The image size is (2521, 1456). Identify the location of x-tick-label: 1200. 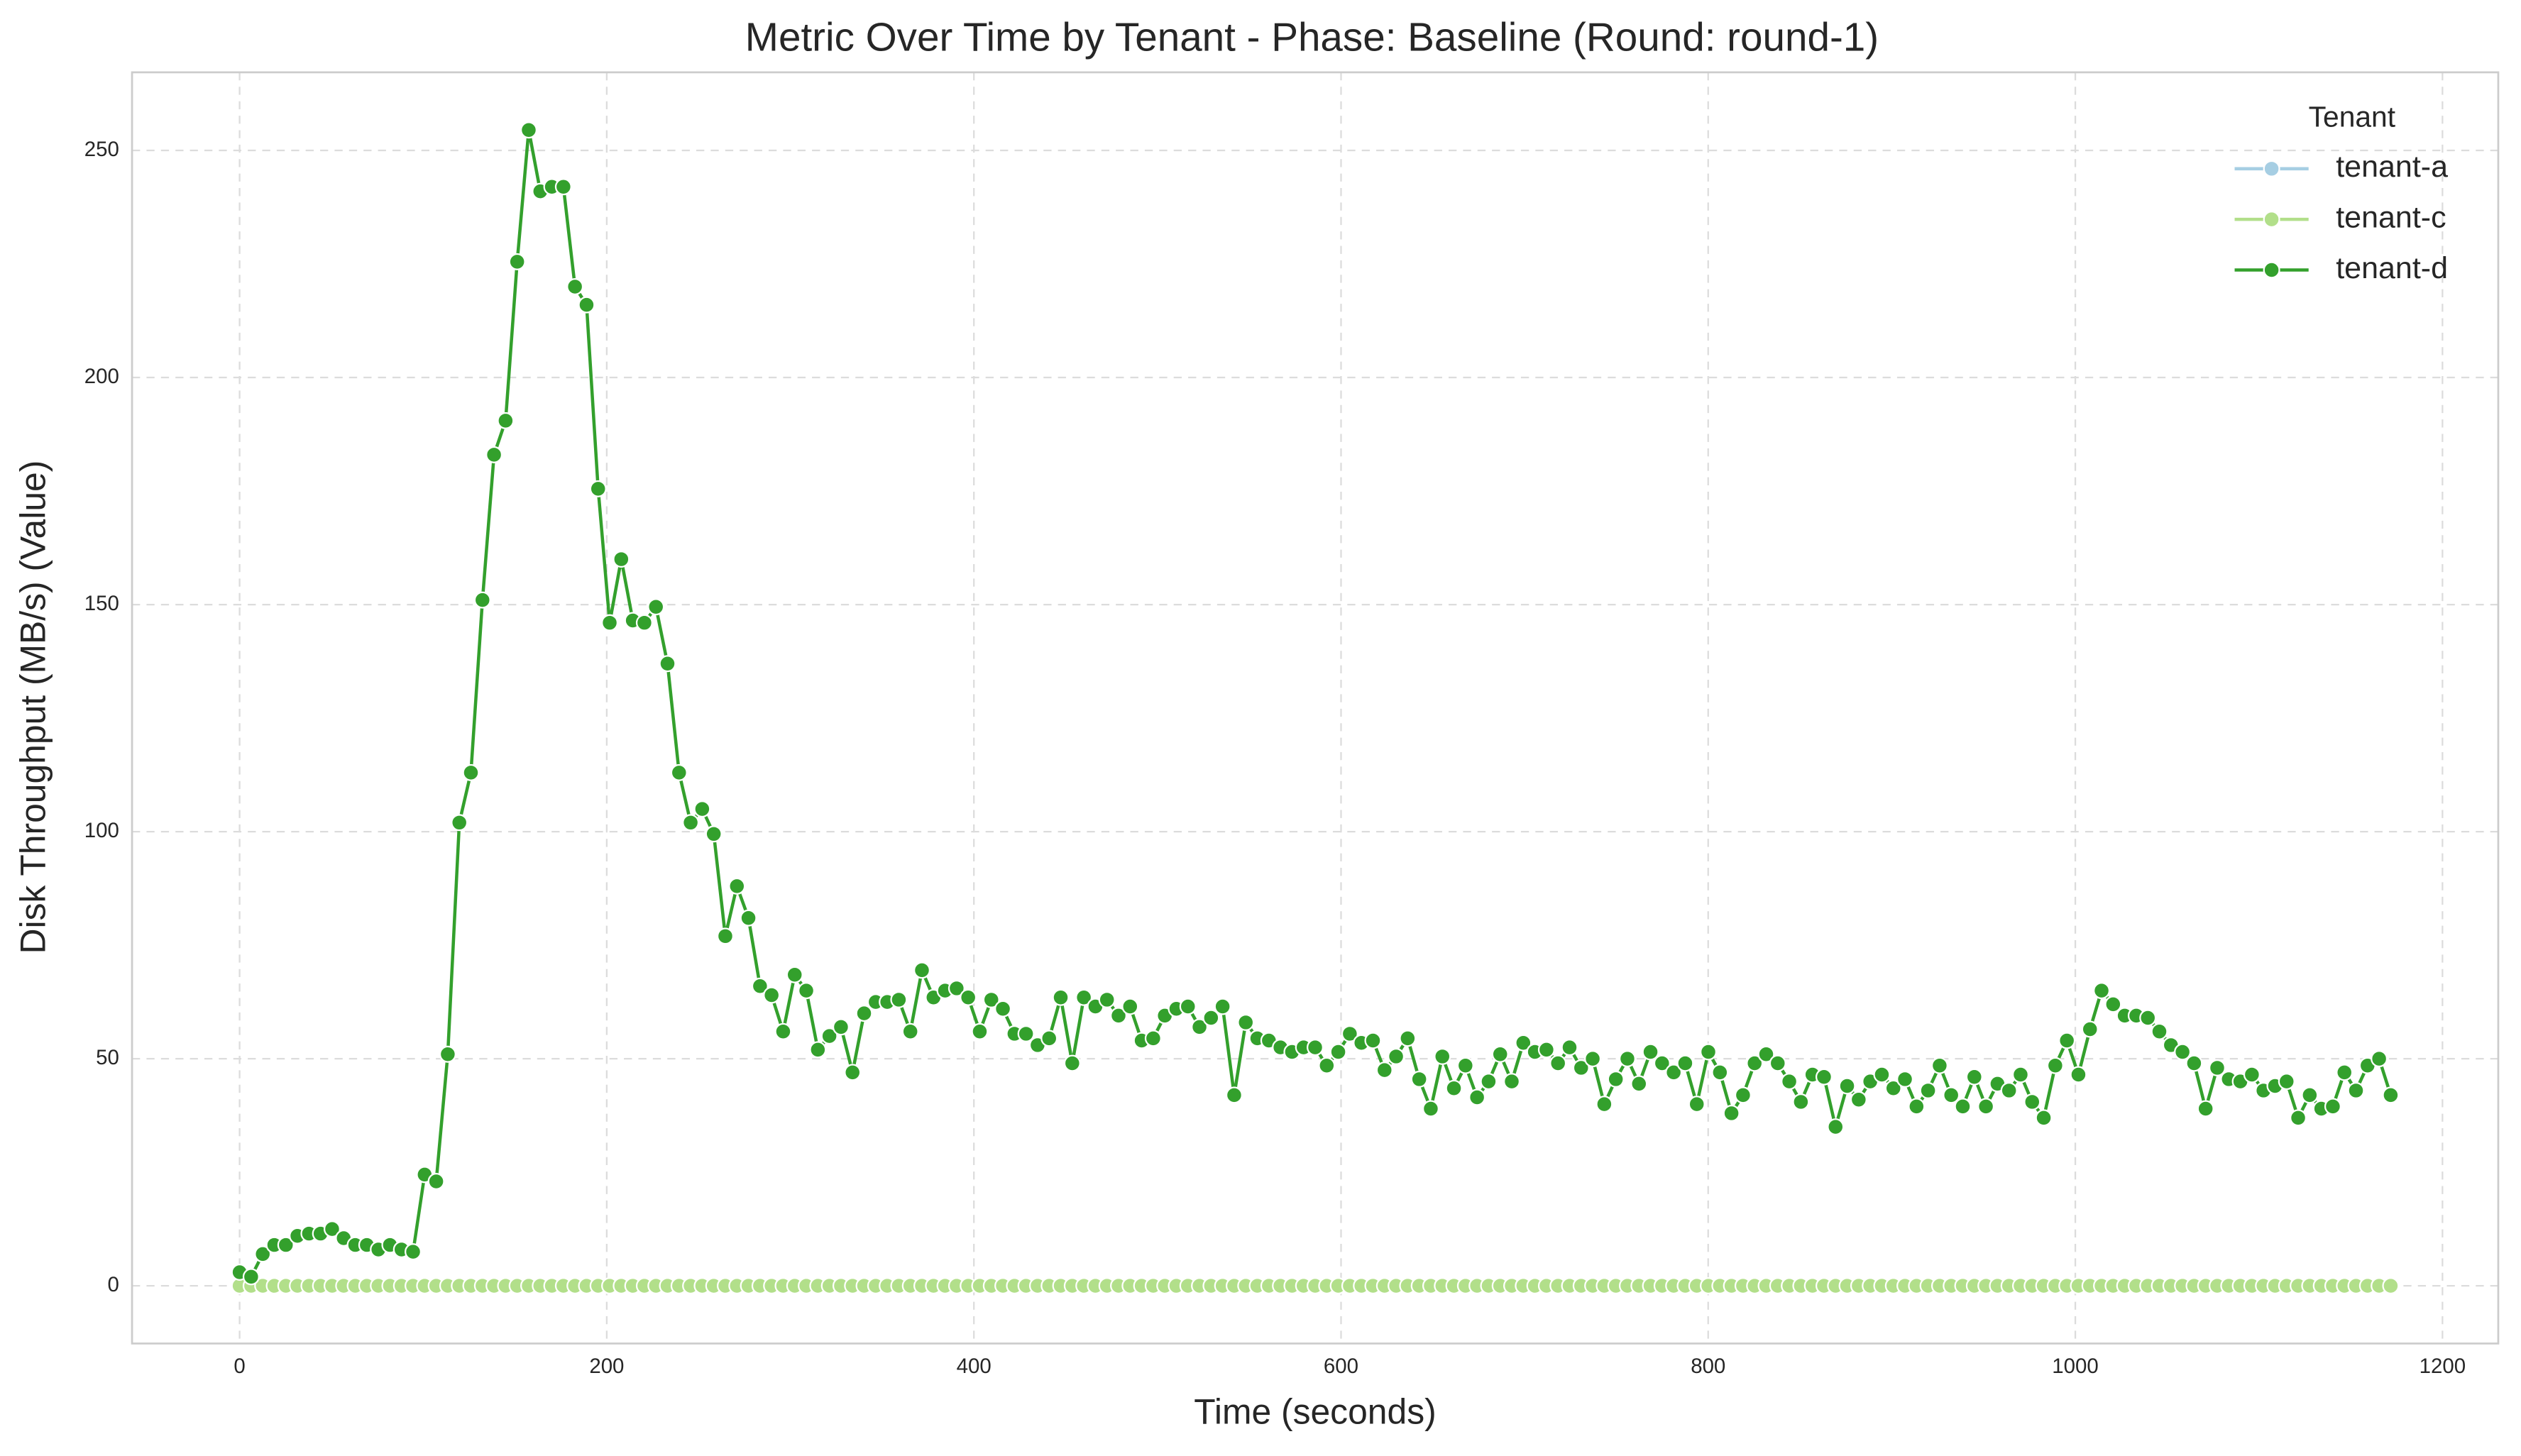
(2443, 1366).